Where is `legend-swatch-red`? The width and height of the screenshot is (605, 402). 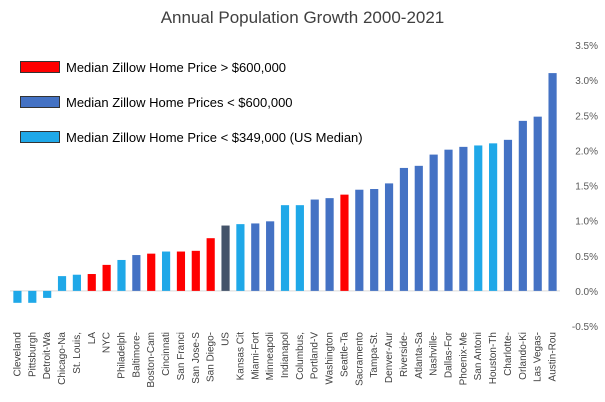
legend-swatch-red is located at coordinates (40, 67).